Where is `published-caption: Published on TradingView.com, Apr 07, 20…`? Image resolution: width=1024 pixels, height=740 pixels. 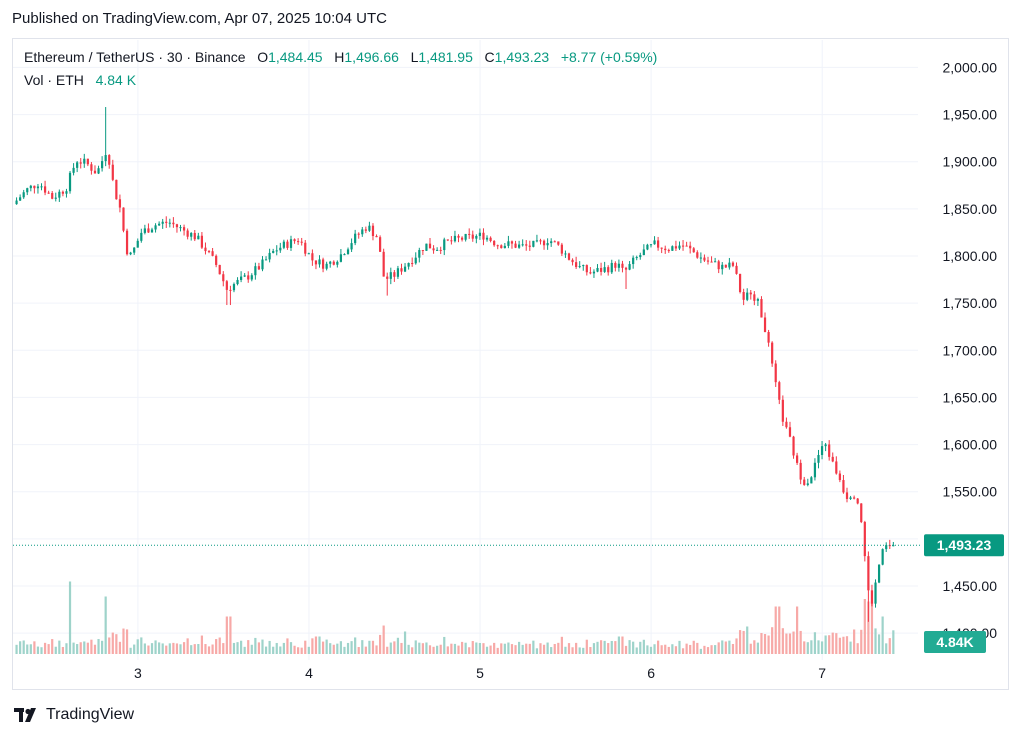 published-caption: Published on TradingView.com, Apr 07, 20… is located at coordinates (199, 18).